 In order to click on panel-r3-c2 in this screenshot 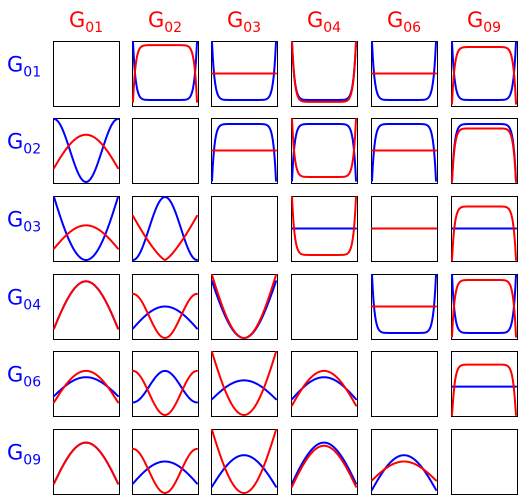, I will do `click(165, 229)`.